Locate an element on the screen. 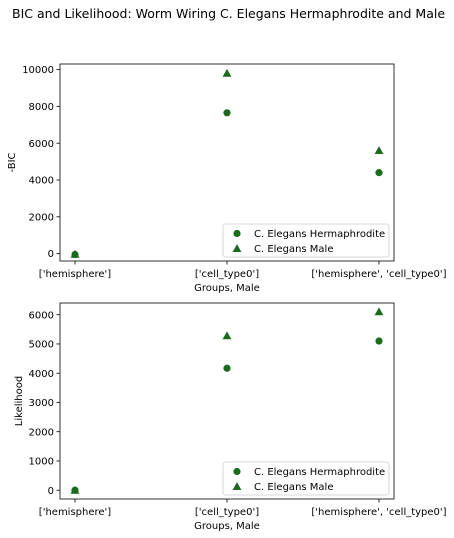  likelihood-xtick-label: ['hemisphere'] is located at coordinates (75, 512).